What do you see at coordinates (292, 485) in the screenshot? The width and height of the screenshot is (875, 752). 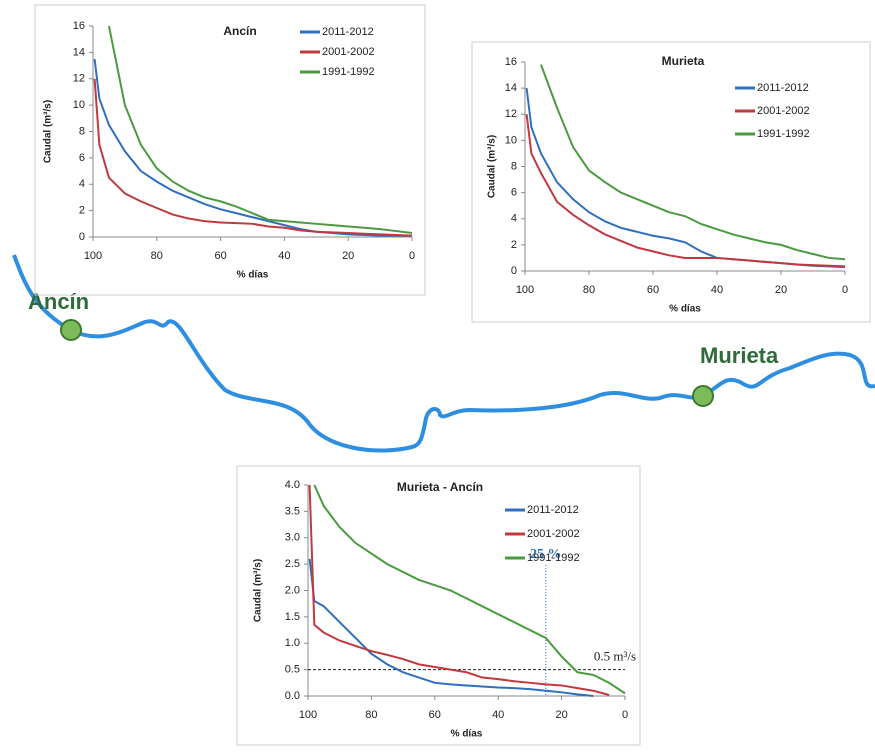 I see `y-tick-label: 4.0` at bounding box center [292, 485].